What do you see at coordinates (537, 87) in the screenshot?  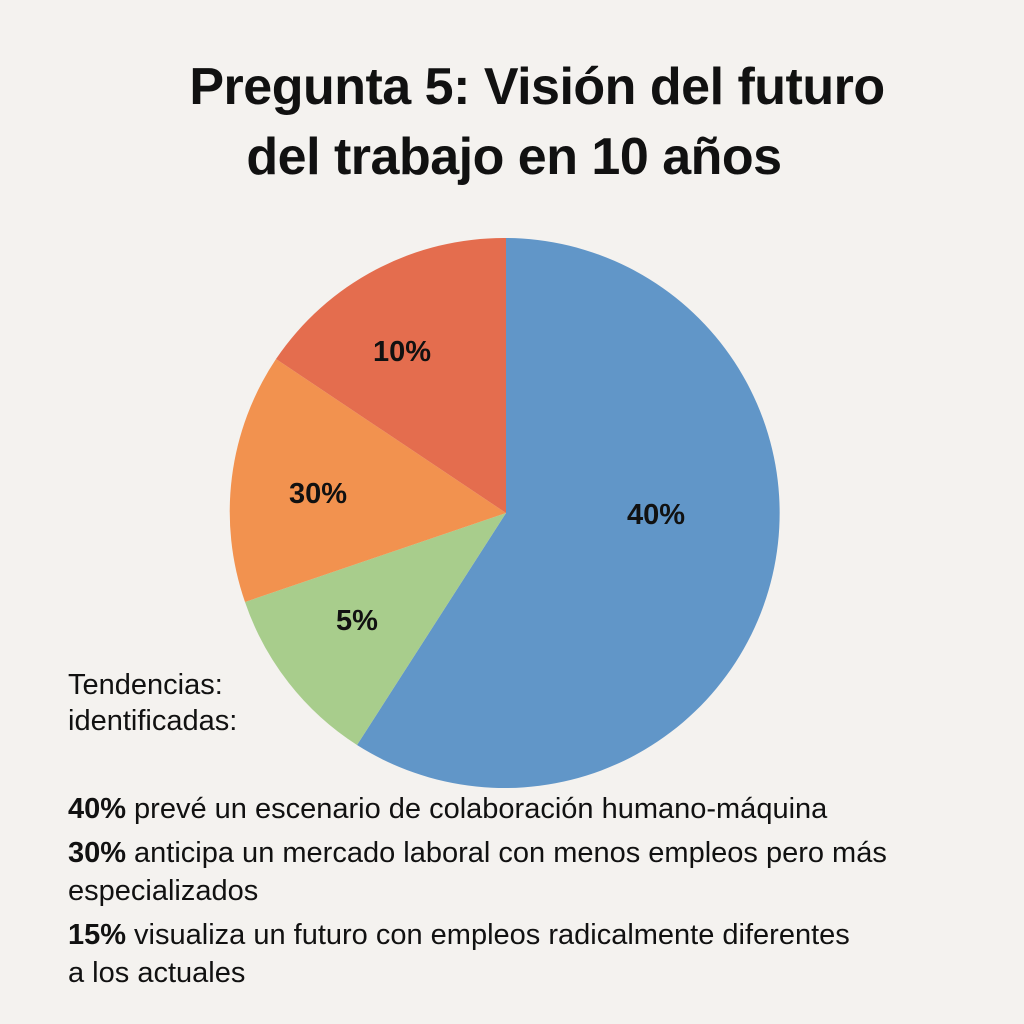 I see `chart-title-line1: Pregunta 5: Visión del futuro` at bounding box center [537, 87].